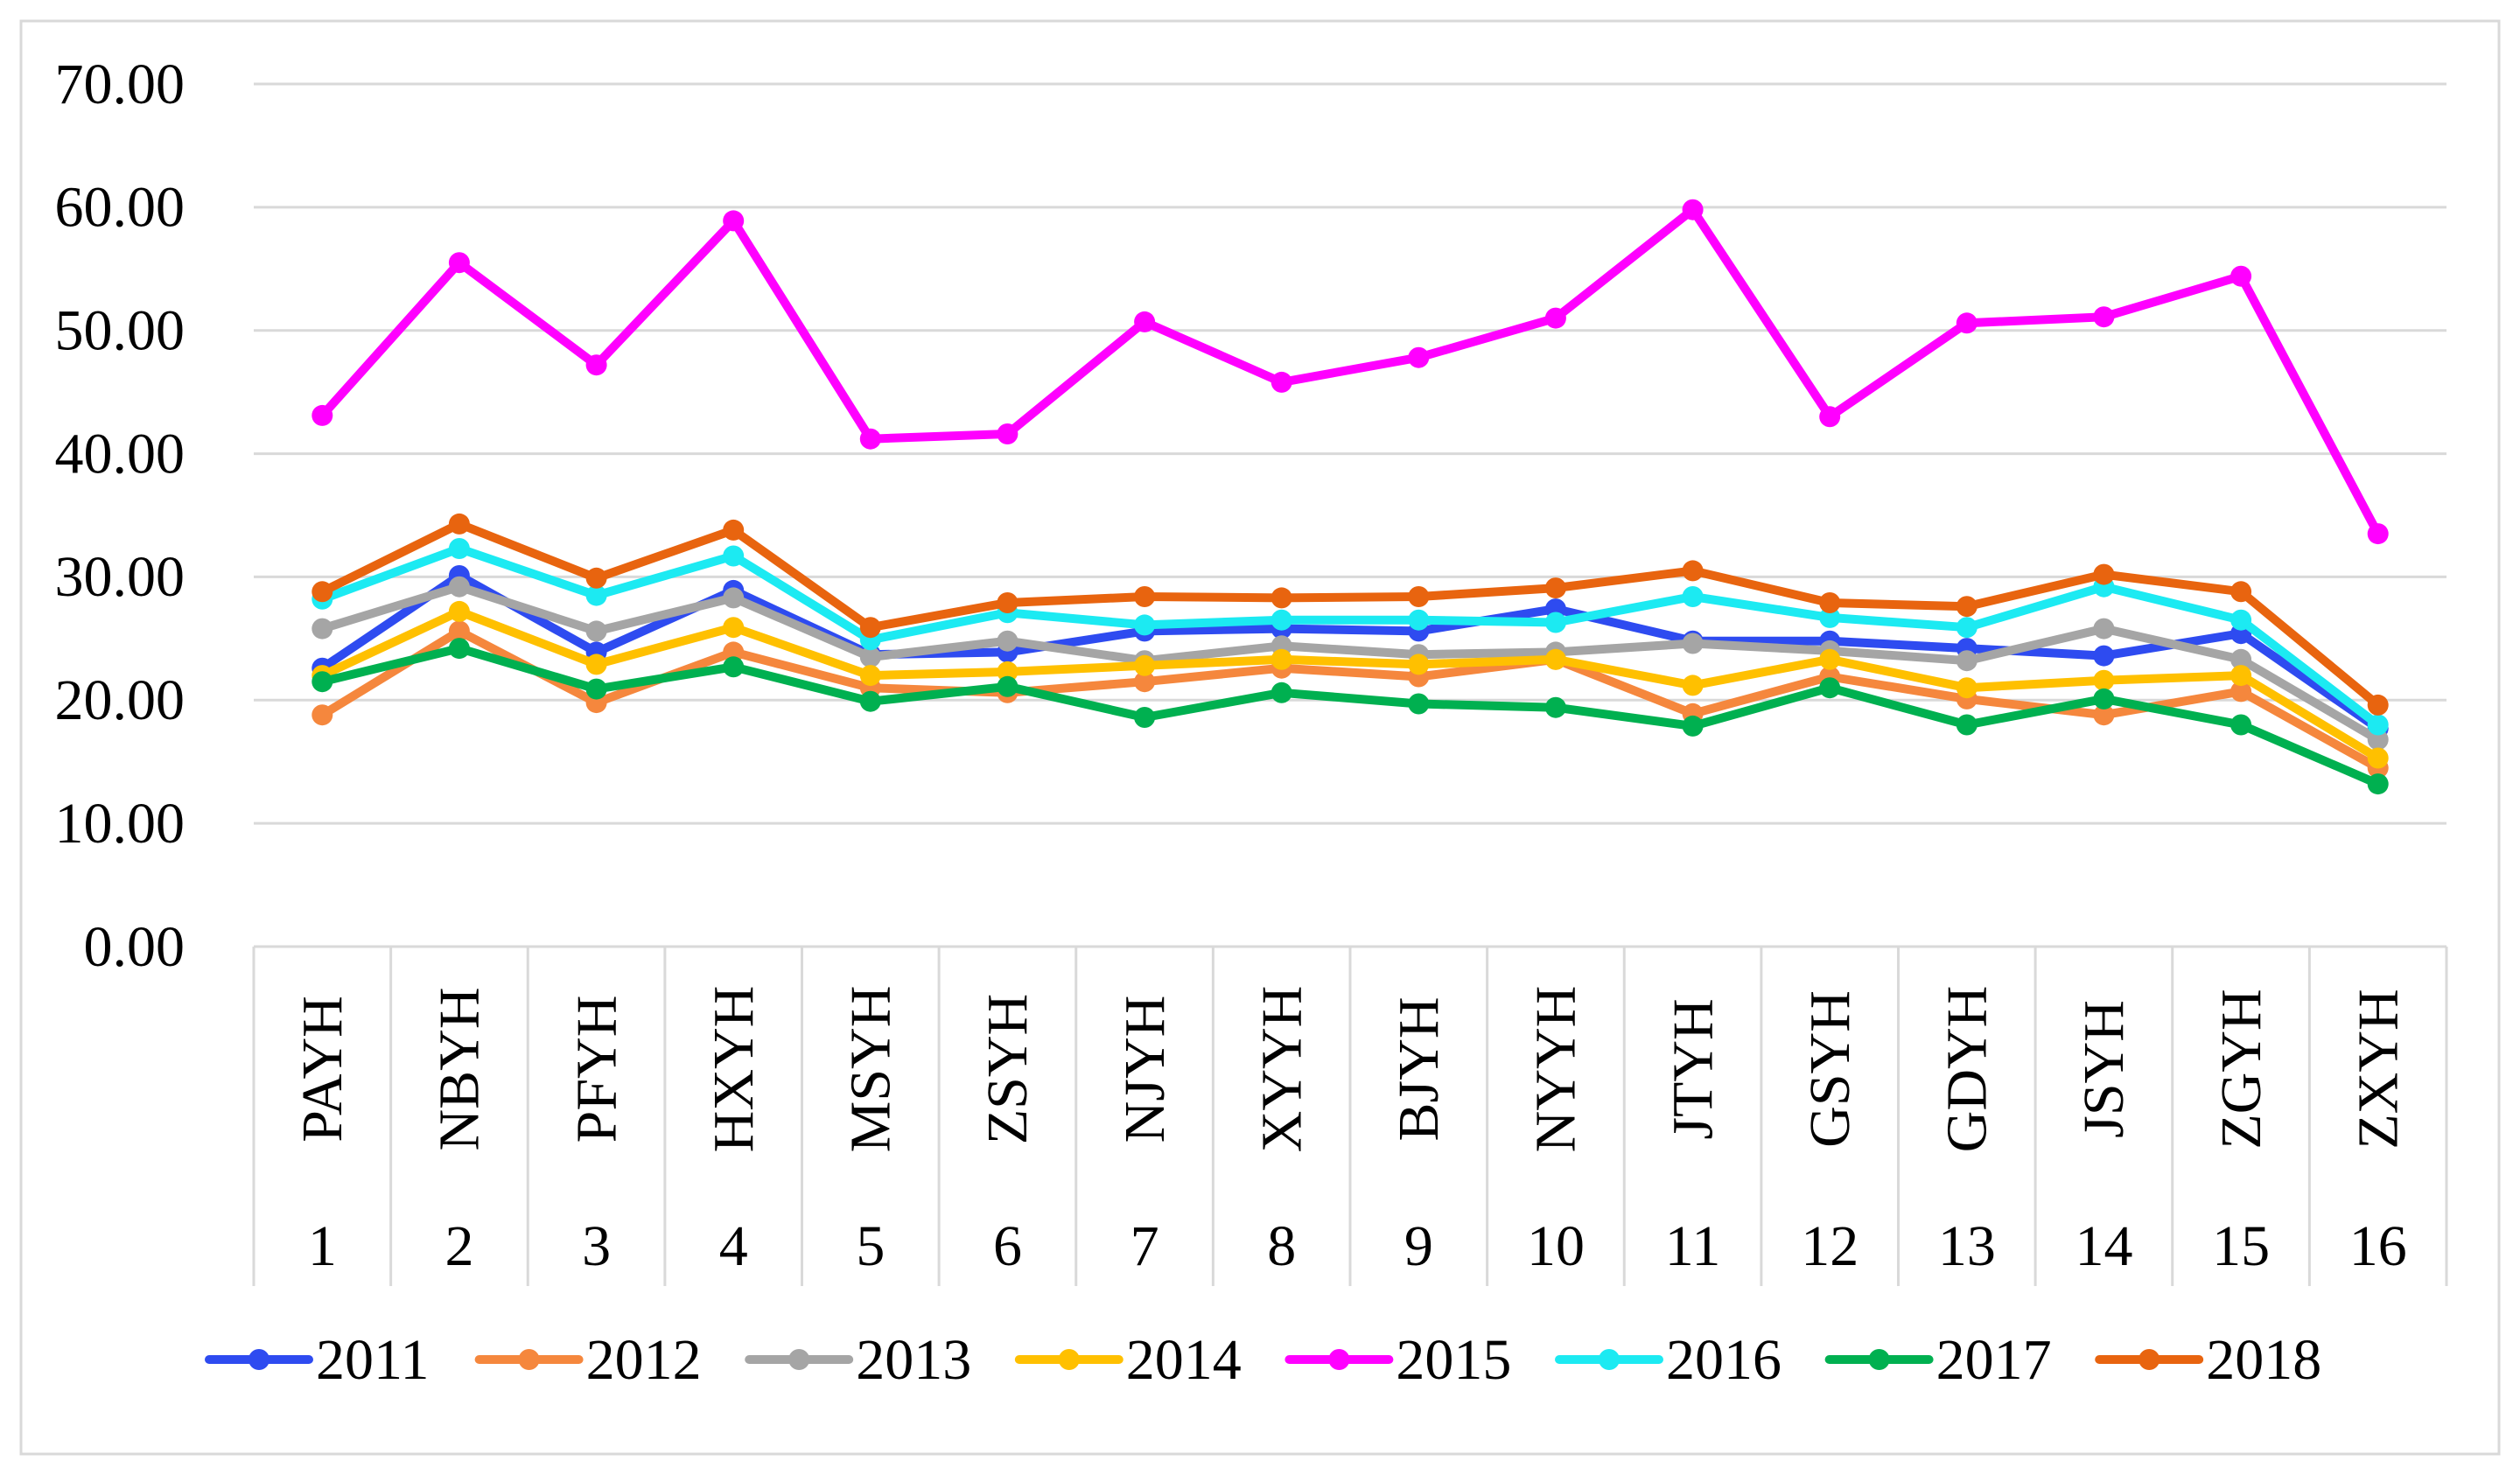 Image resolution: width=2520 pixels, height=1475 pixels. Describe the element at coordinates (870, 701) in the screenshot. I see `data-point-2017-msyh` at that location.